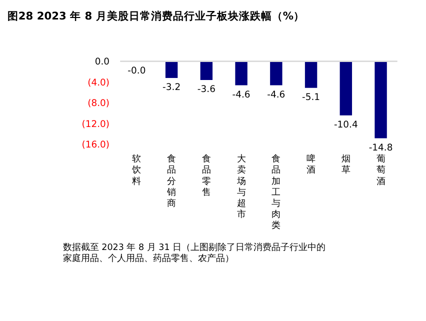 Image resolution: width=426 pixels, height=321 pixels. Describe the element at coordinates (137, 70) in the screenshot. I see `data-label: -0.0` at that location.